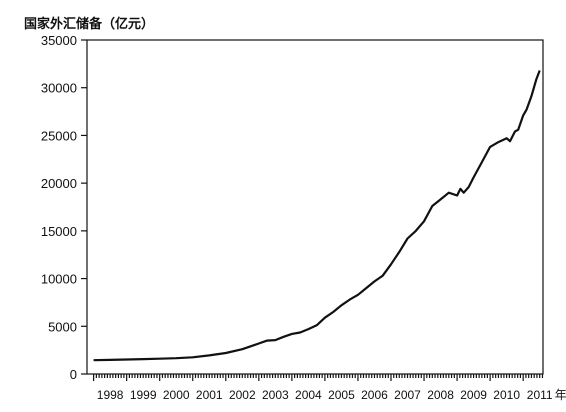  Describe the element at coordinates (242, 395) in the screenshot. I see `x-tick-label: 2002` at that location.